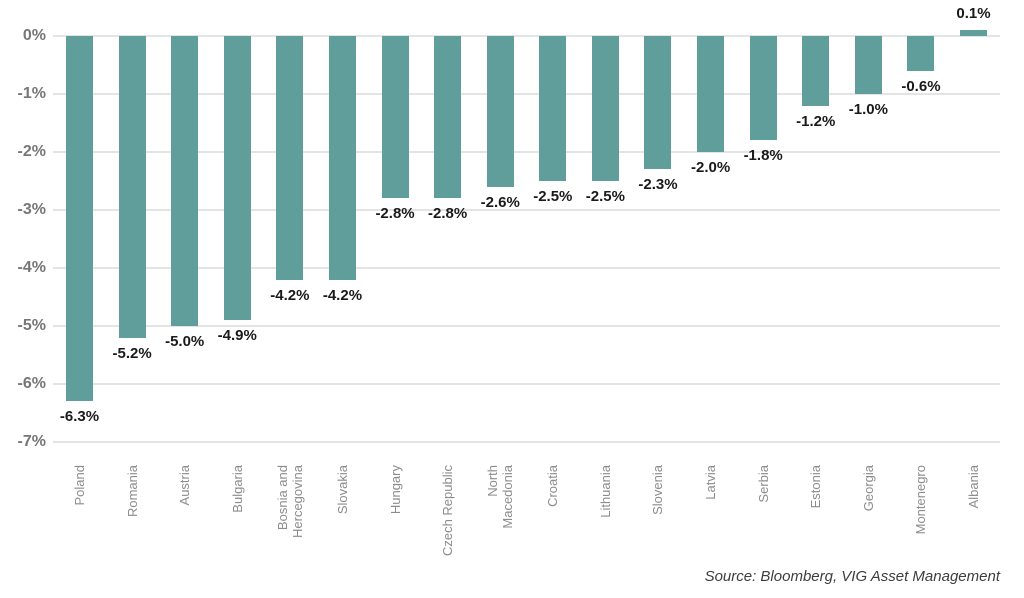 The height and width of the screenshot is (598, 1024). Describe the element at coordinates (31, 383) in the screenshot. I see `y-axis-tick-label: -6%` at that location.